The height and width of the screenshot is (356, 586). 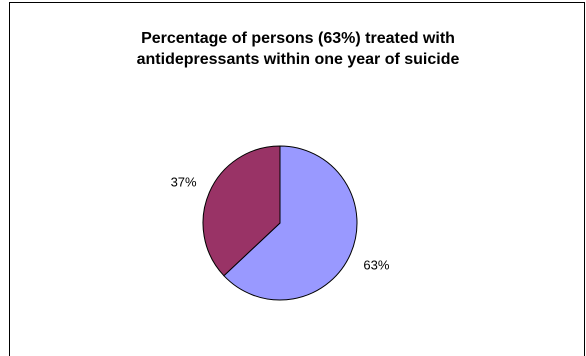 What do you see at coordinates (376, 265) in the screenshot?
I see `pie-slice-label-0: 63%` at bounding box center [376, 265].